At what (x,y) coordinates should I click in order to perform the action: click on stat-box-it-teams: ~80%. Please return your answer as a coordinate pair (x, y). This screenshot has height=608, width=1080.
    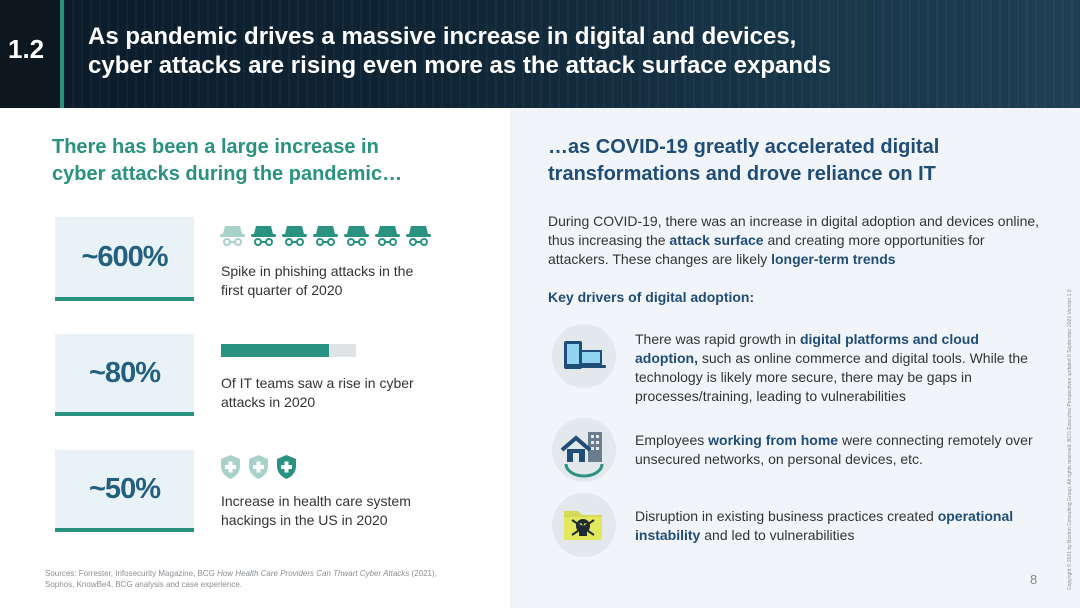
    Looking at the image, I should click on (124, 375).